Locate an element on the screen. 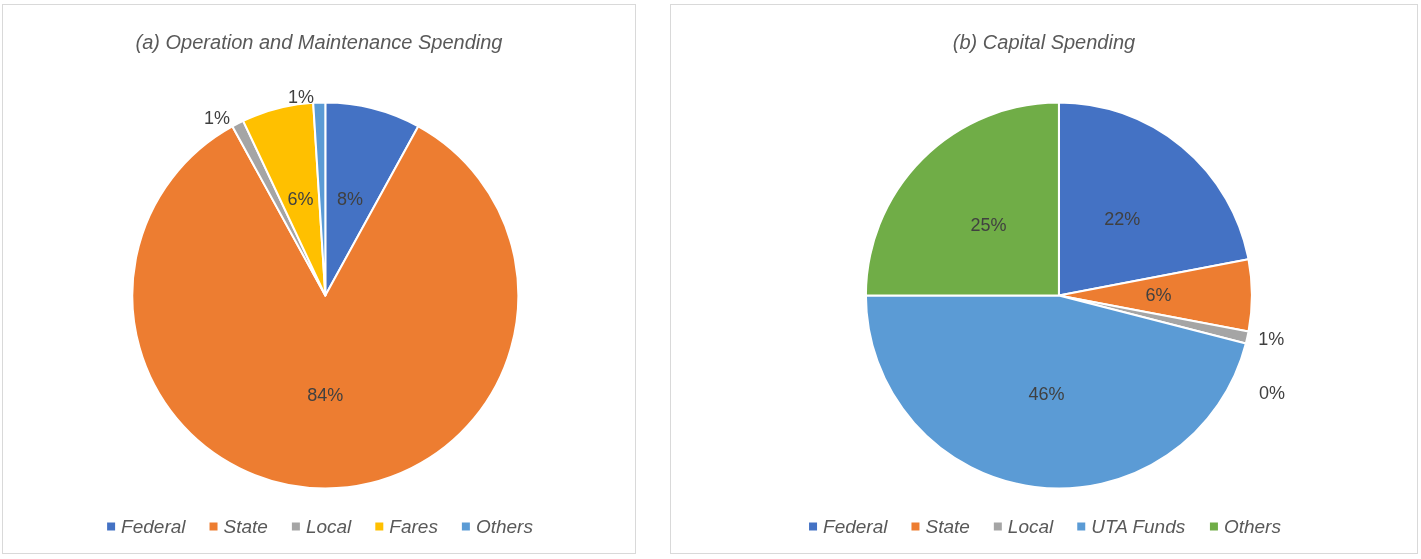 This screenshot has height=559, width=1421. chart-title: (a) Operation and Maintenance Spending is located at coordinates (319, 42).